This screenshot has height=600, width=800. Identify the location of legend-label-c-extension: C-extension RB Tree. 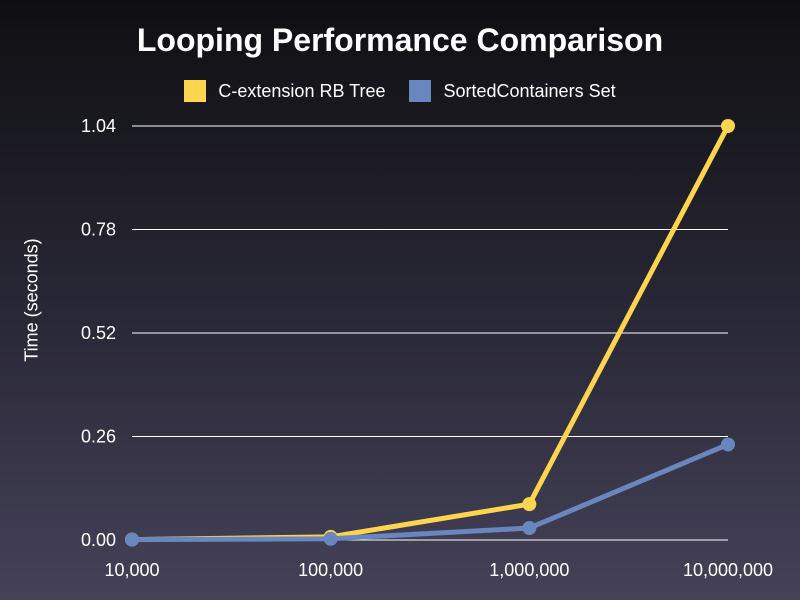
(302, 90).